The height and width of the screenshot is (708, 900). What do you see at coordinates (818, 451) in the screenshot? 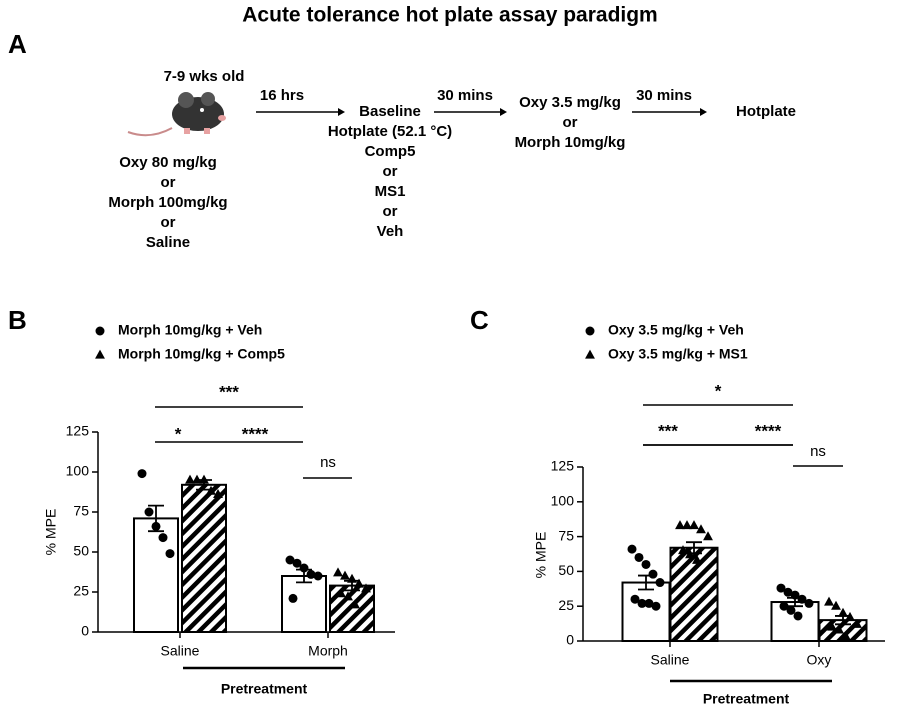
I see `significance-label: ns` at bounding box center [818, 451].